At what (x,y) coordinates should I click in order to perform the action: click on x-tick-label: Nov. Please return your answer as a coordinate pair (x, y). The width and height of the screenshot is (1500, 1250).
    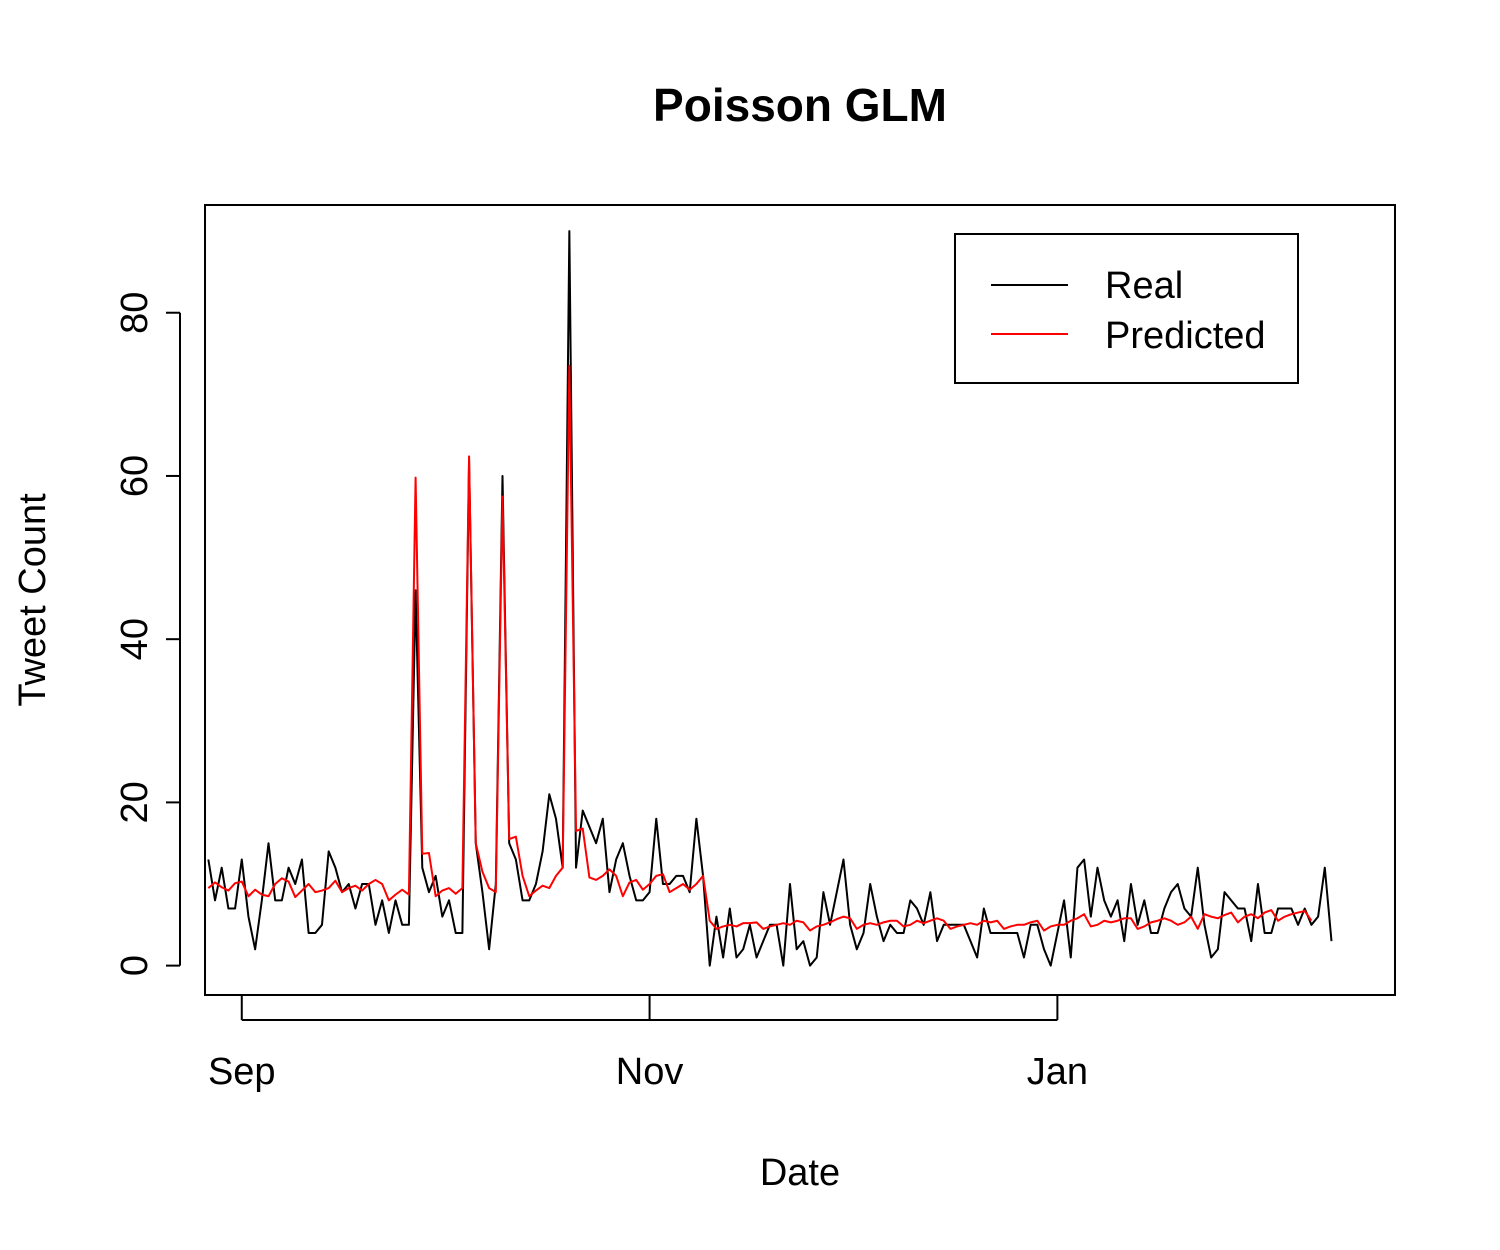
    Looking at the image, I should click on (650, 1072).